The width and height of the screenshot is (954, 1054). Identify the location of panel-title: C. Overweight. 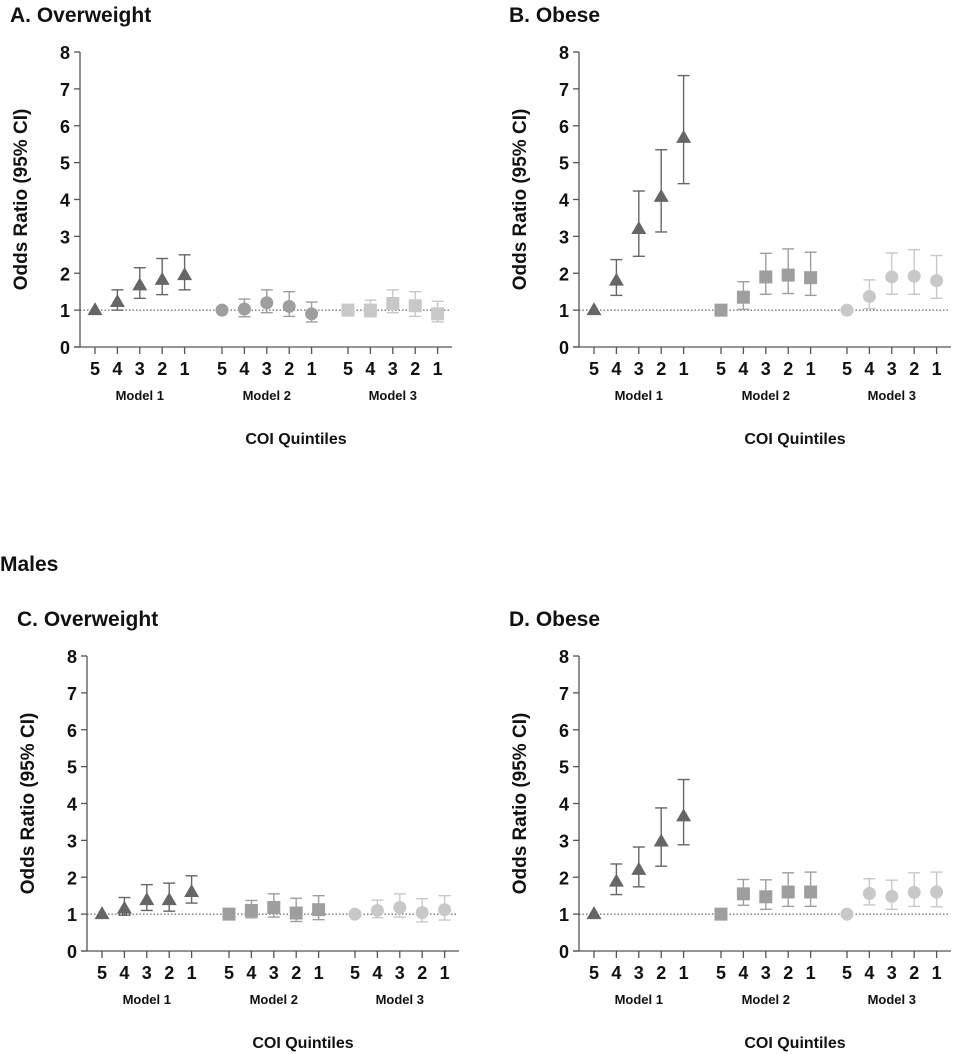
(87, 619).